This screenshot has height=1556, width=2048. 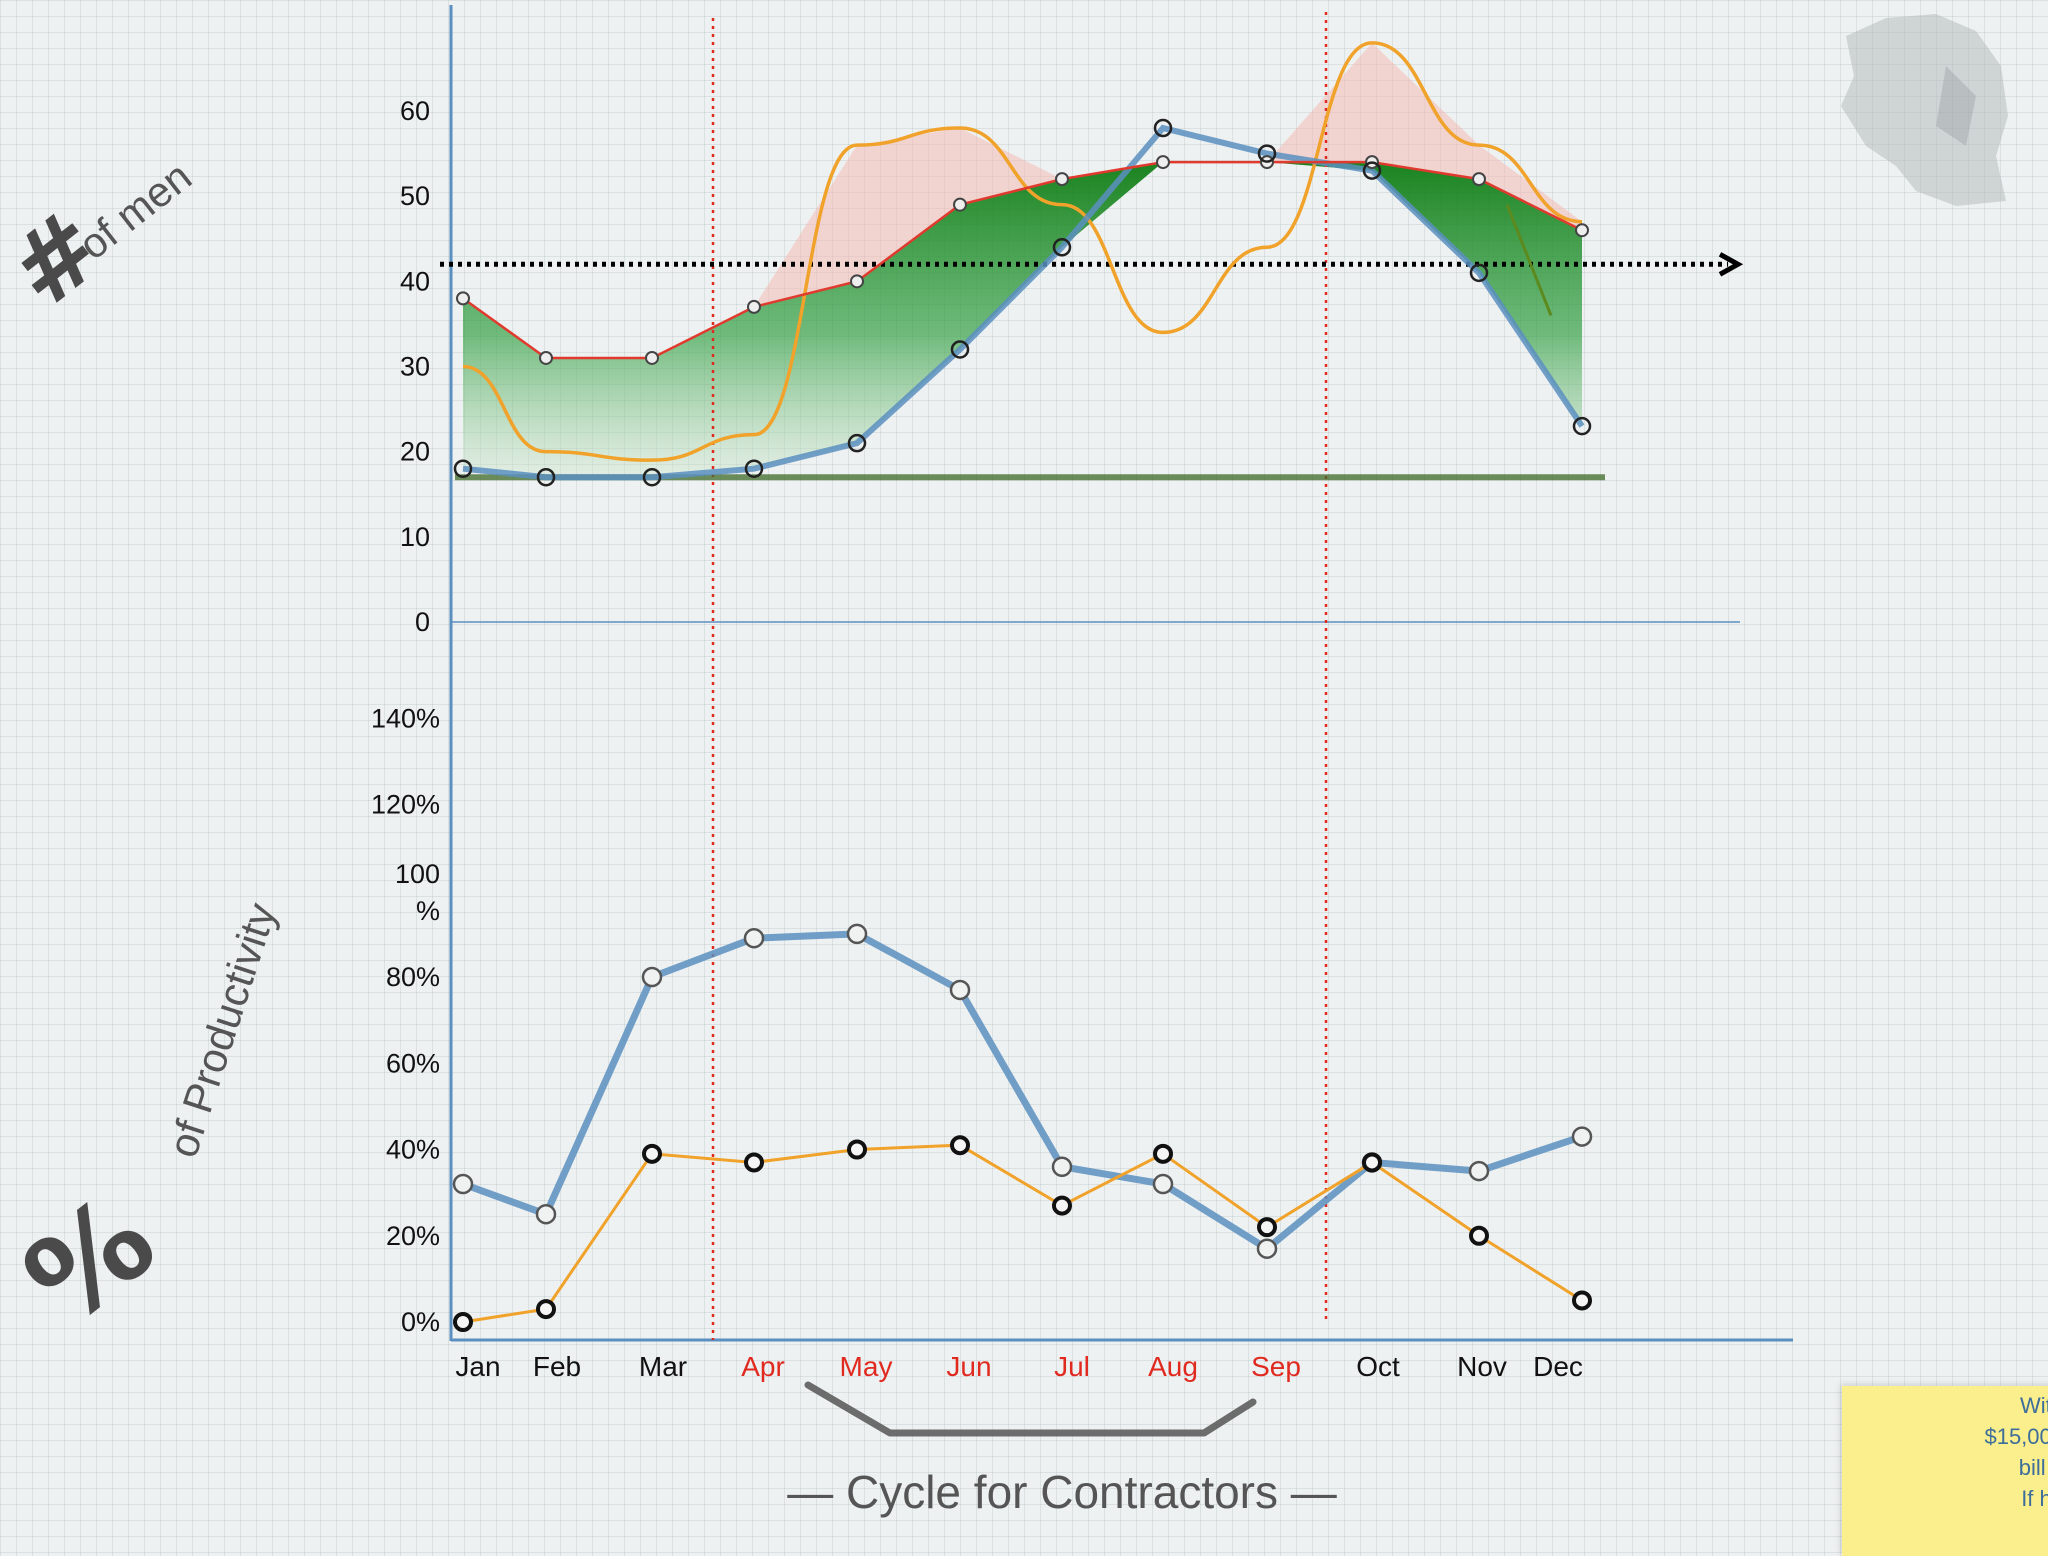 What do you see at coordinates (415, 281) in the screenshot?
I see `top-y-tick: 40` at bounding box center [415, 281].